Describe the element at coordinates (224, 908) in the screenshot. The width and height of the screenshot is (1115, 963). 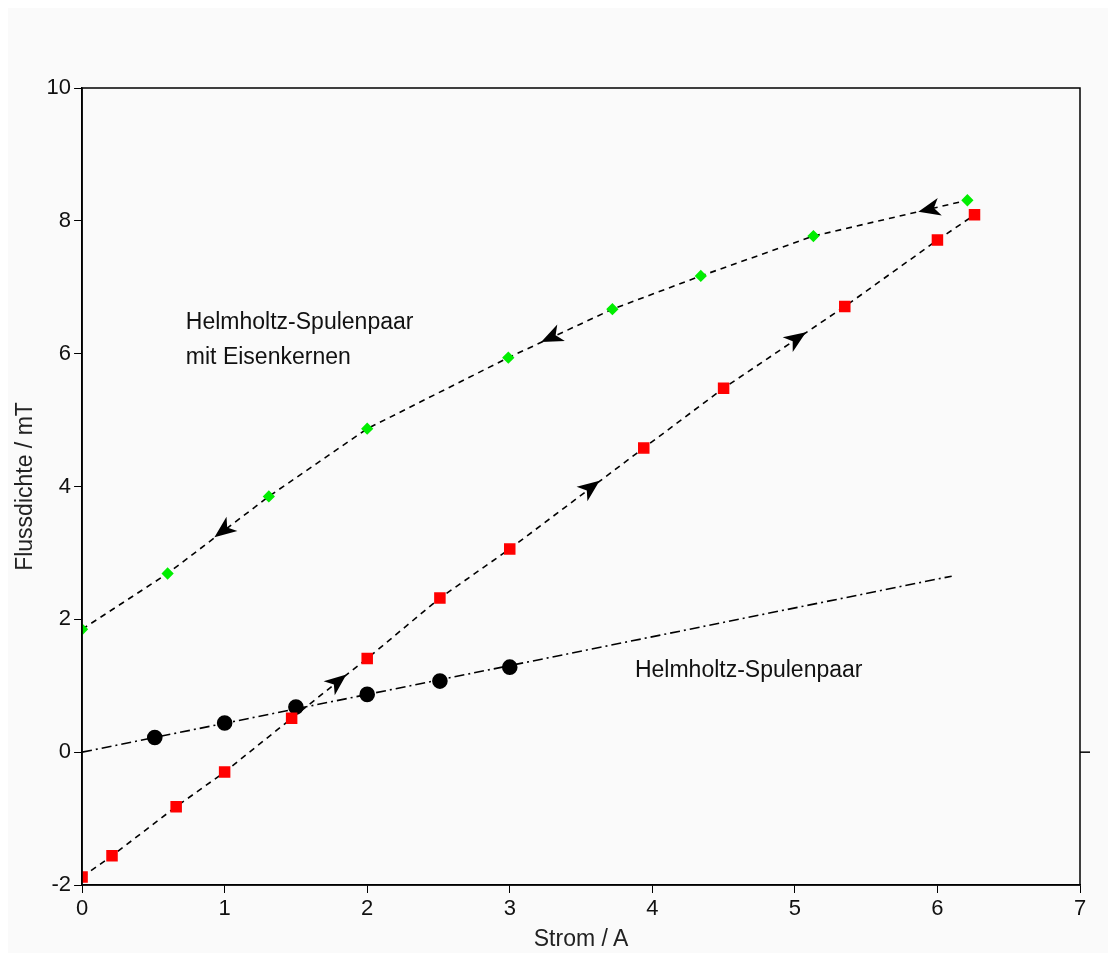
I see `x-tick-label: 1` at that location.